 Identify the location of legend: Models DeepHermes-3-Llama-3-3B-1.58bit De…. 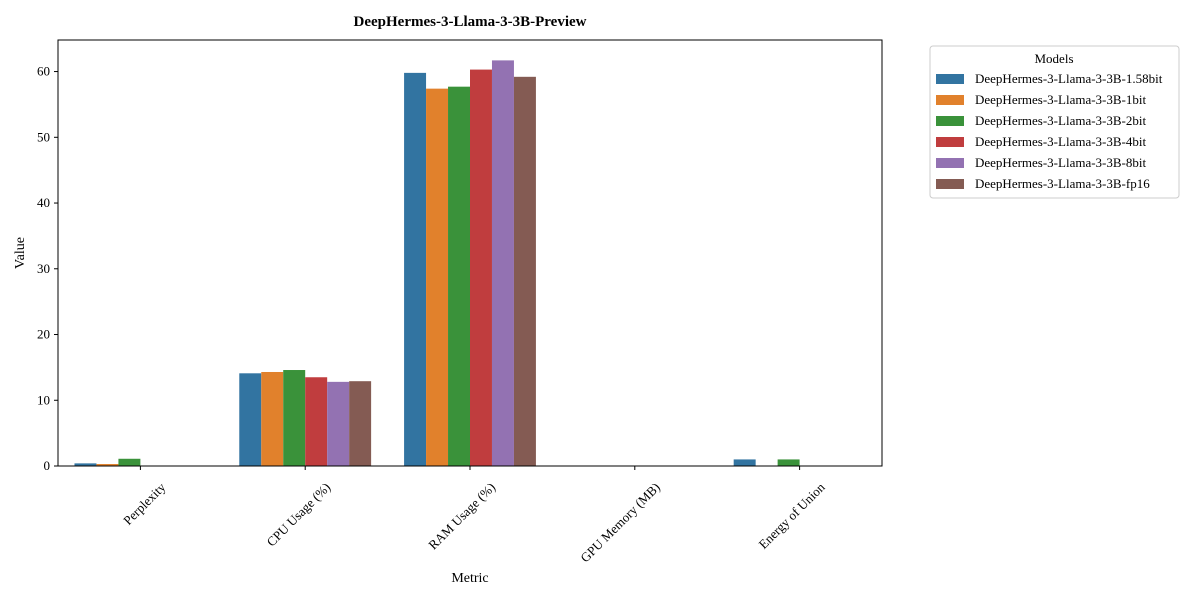
(1054, 122).